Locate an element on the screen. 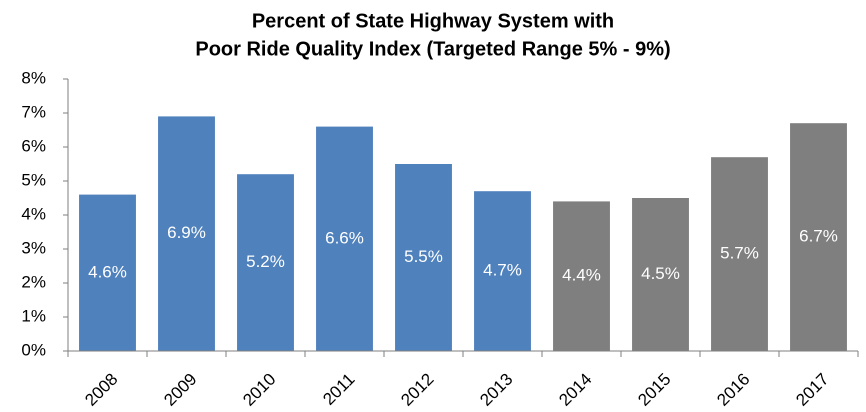 The height and width of the screenshot is (412, 866). x-tick-label: 2011 is located at coordinates (338, 389).